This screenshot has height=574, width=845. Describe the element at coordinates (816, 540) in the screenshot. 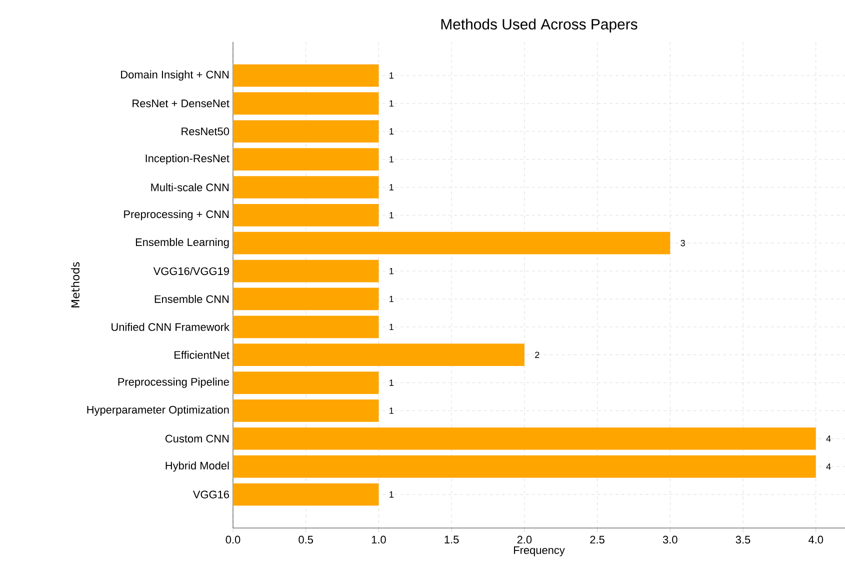

I see `x-tick-label: 4.0` at that location.